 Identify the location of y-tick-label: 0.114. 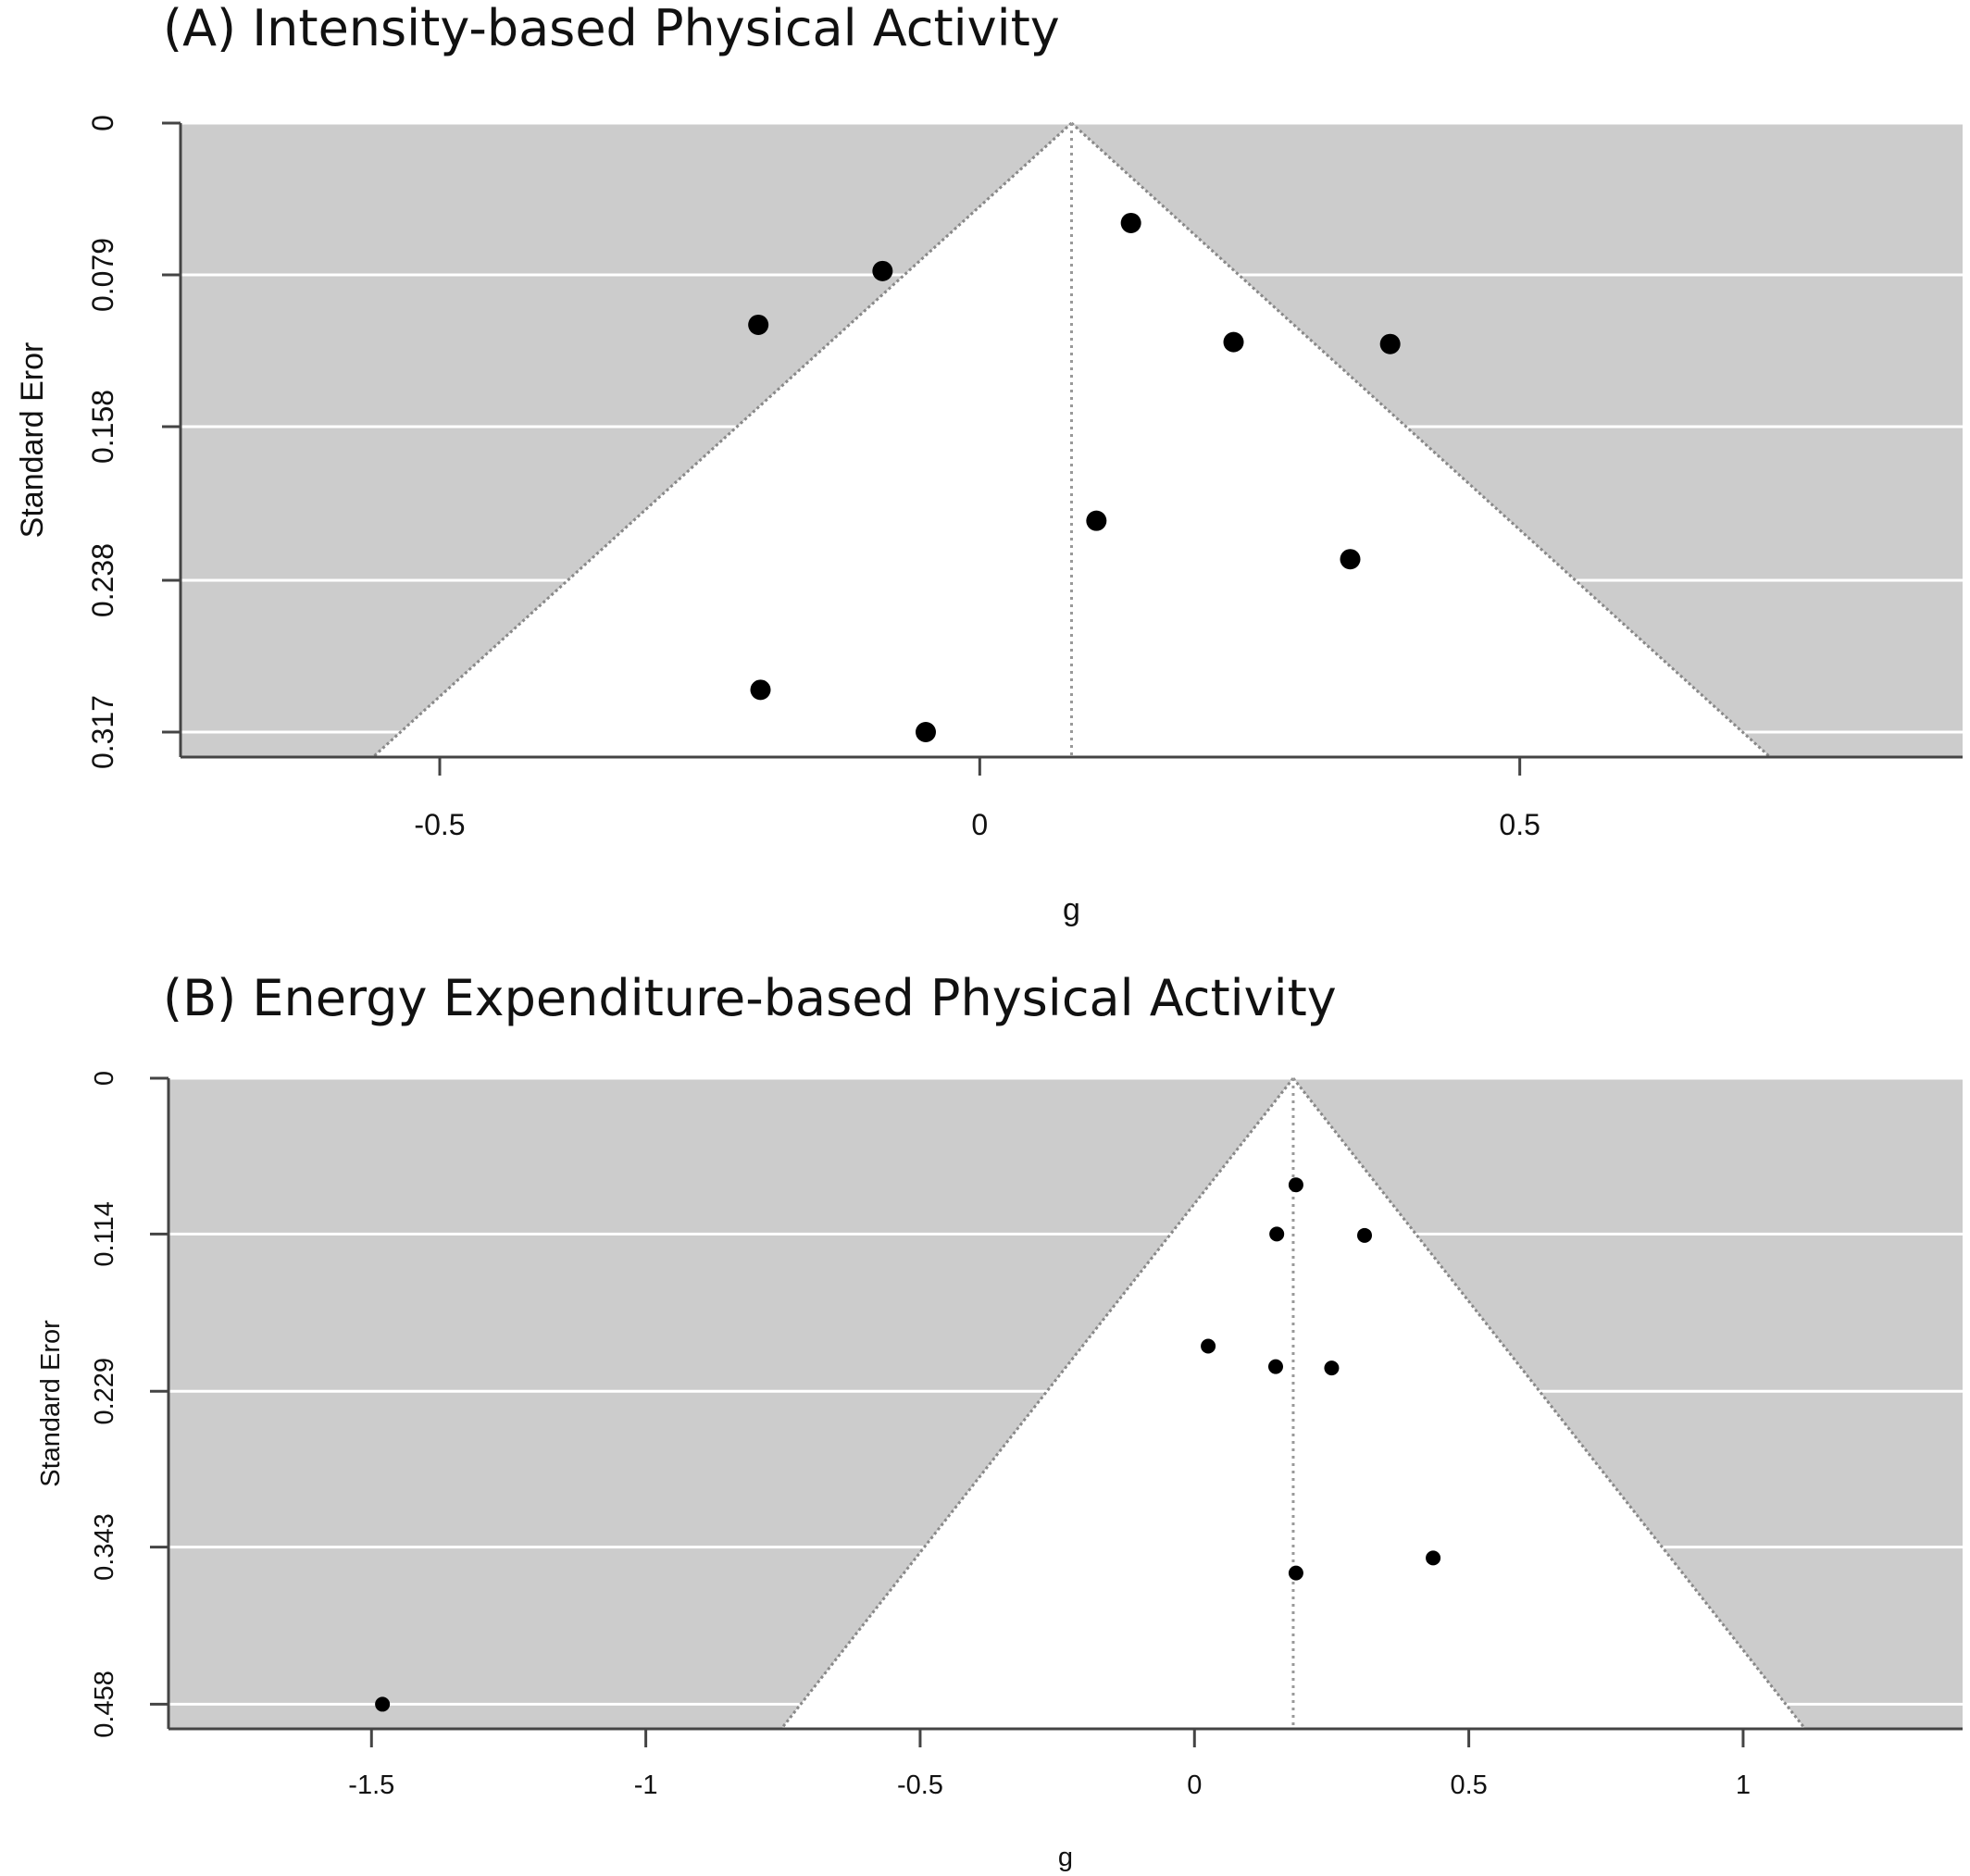
(104, 1233).